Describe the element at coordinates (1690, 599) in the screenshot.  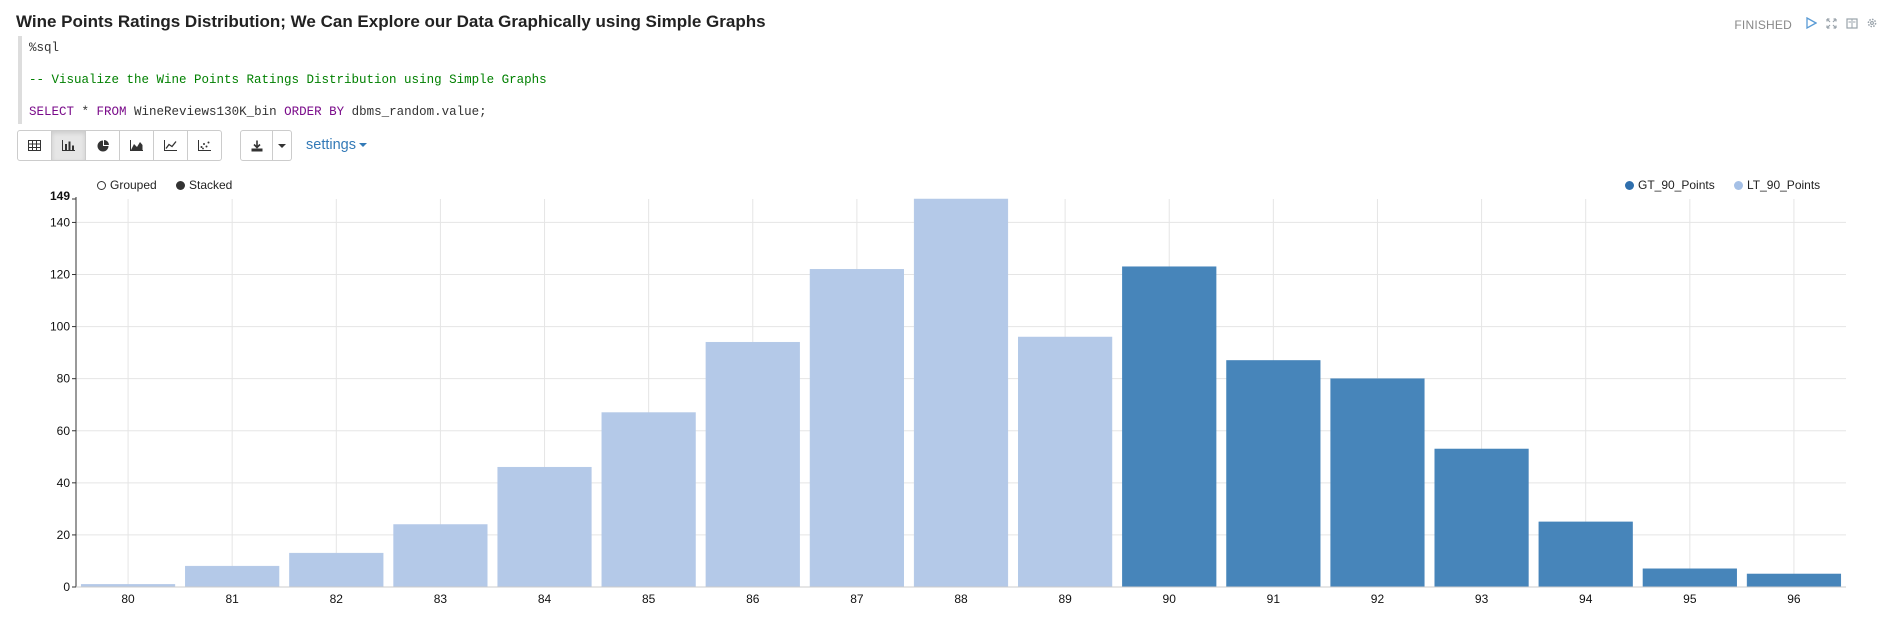
I see `x-tick-label: 95` at that location.